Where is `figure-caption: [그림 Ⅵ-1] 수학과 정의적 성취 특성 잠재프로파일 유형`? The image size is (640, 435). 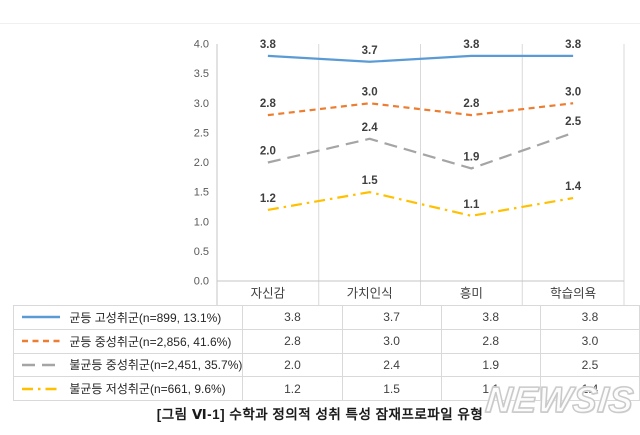 figure-caption: [그림 Ⅵ-1] 수학과 정의적 성취 특성 잠재프로파일 유형 is located at coordinates (320, 414).